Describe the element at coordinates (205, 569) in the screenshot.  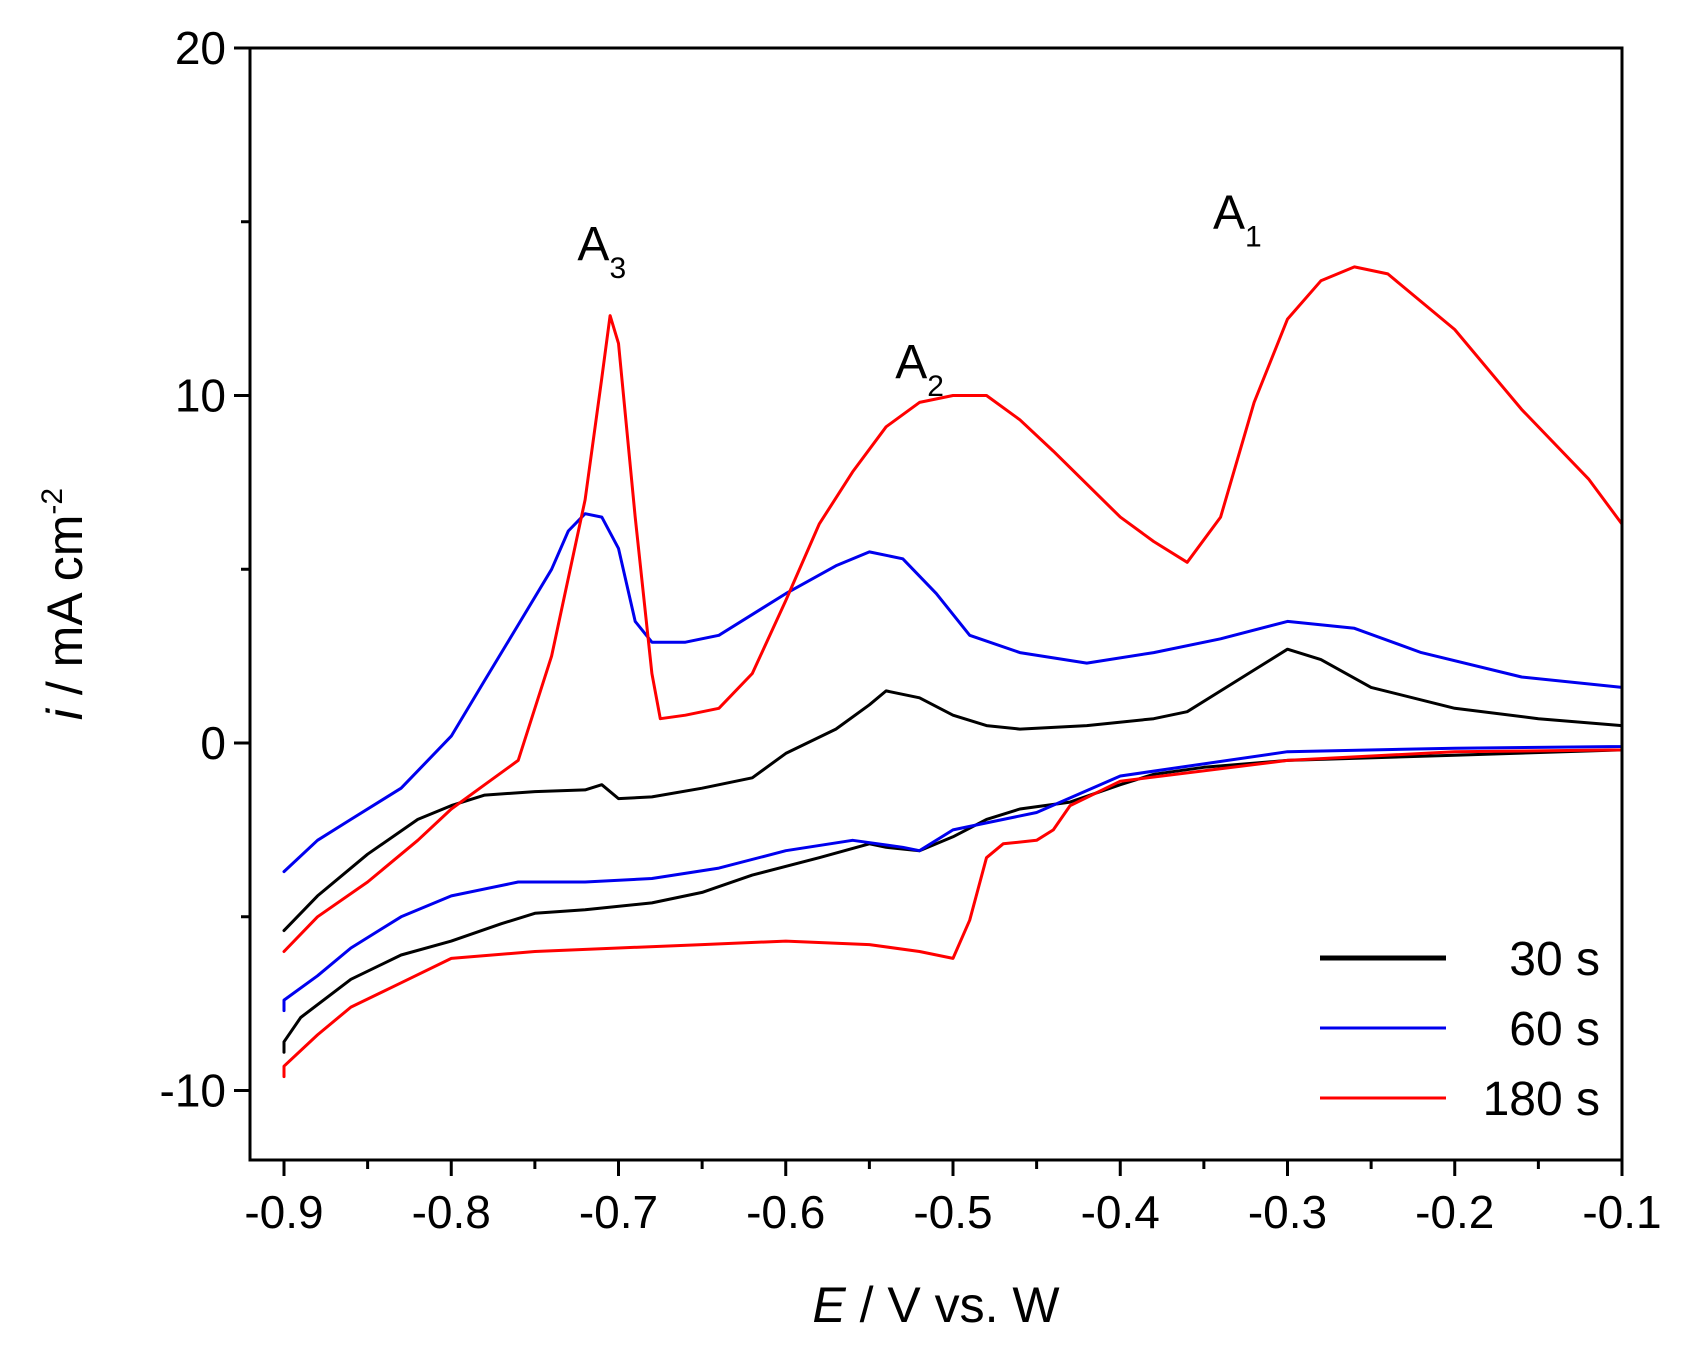
I see `y-axis: -10 0 10 20` at that location.